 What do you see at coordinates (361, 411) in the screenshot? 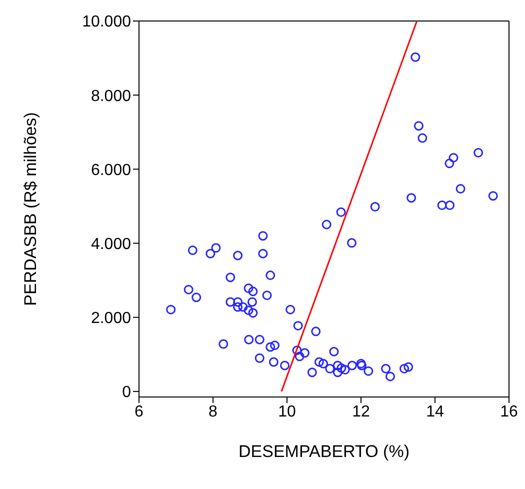
I see `x-tick-label: 12` at bounding box center [361, 411].